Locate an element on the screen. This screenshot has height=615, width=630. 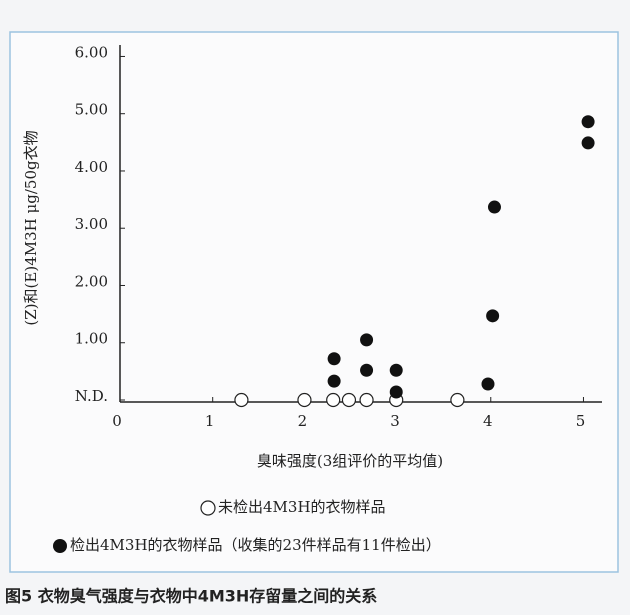
x-tick-label: 5 is located at coordinates (581, 421).